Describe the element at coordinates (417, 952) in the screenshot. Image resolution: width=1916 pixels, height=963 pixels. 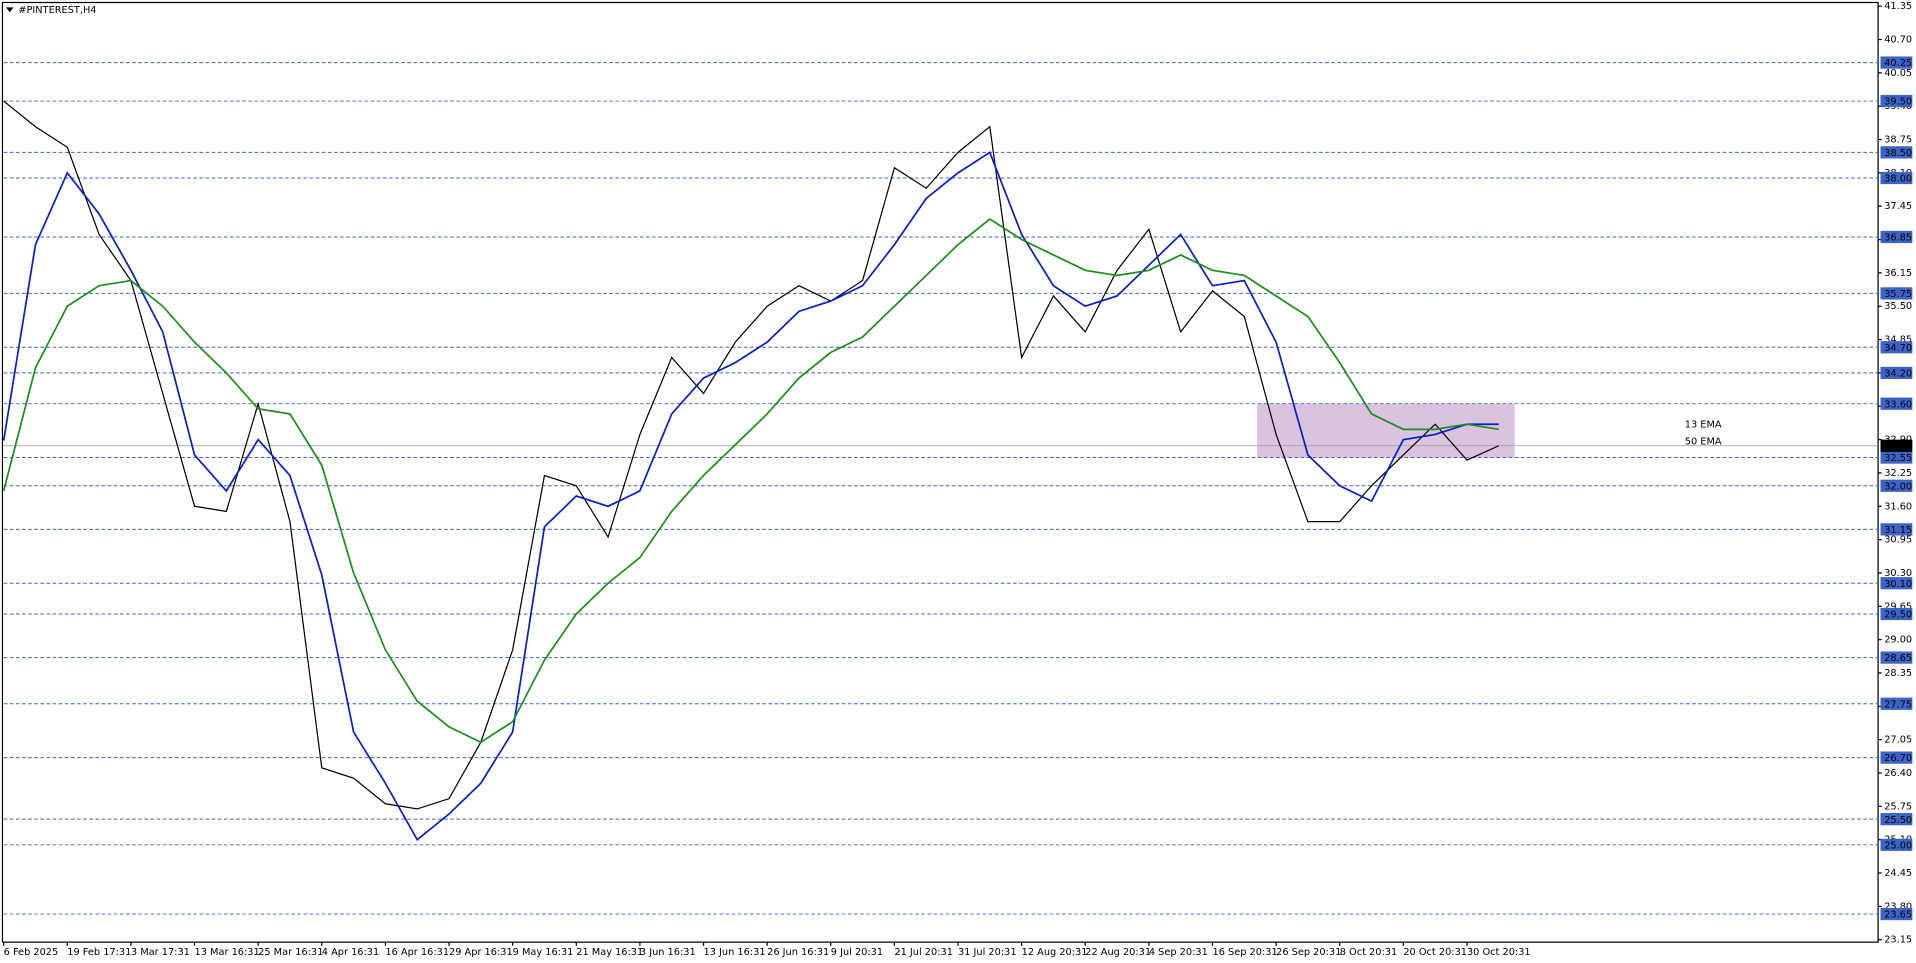
I see `x-tick-label: 16 Apr 16:31` at that location.